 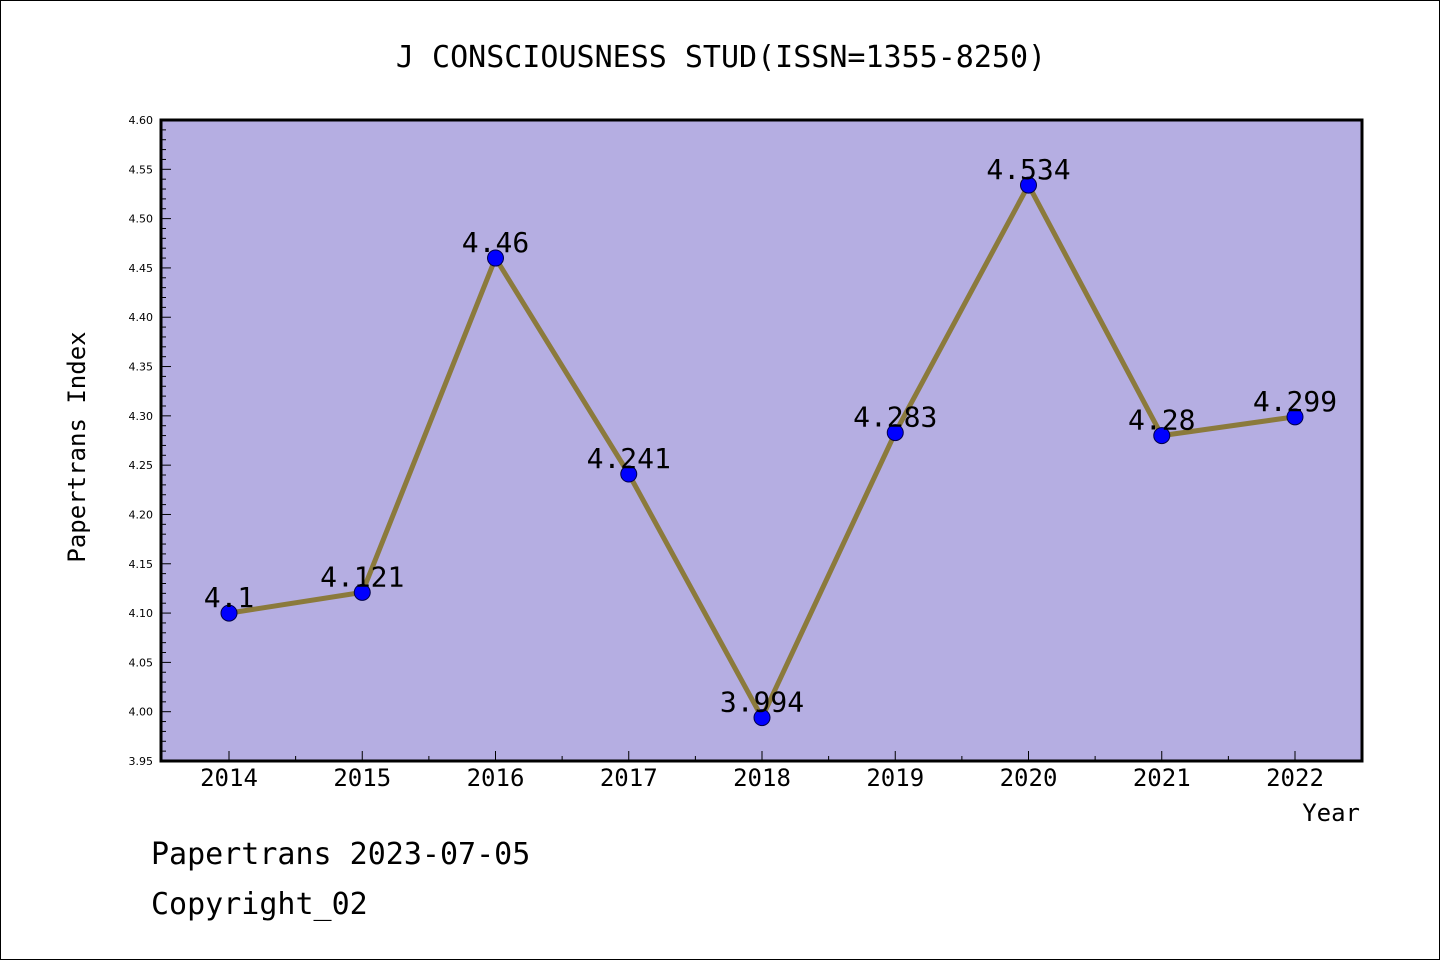 I want to click on x-tick-label: 2016, so click(x=496, y=778).